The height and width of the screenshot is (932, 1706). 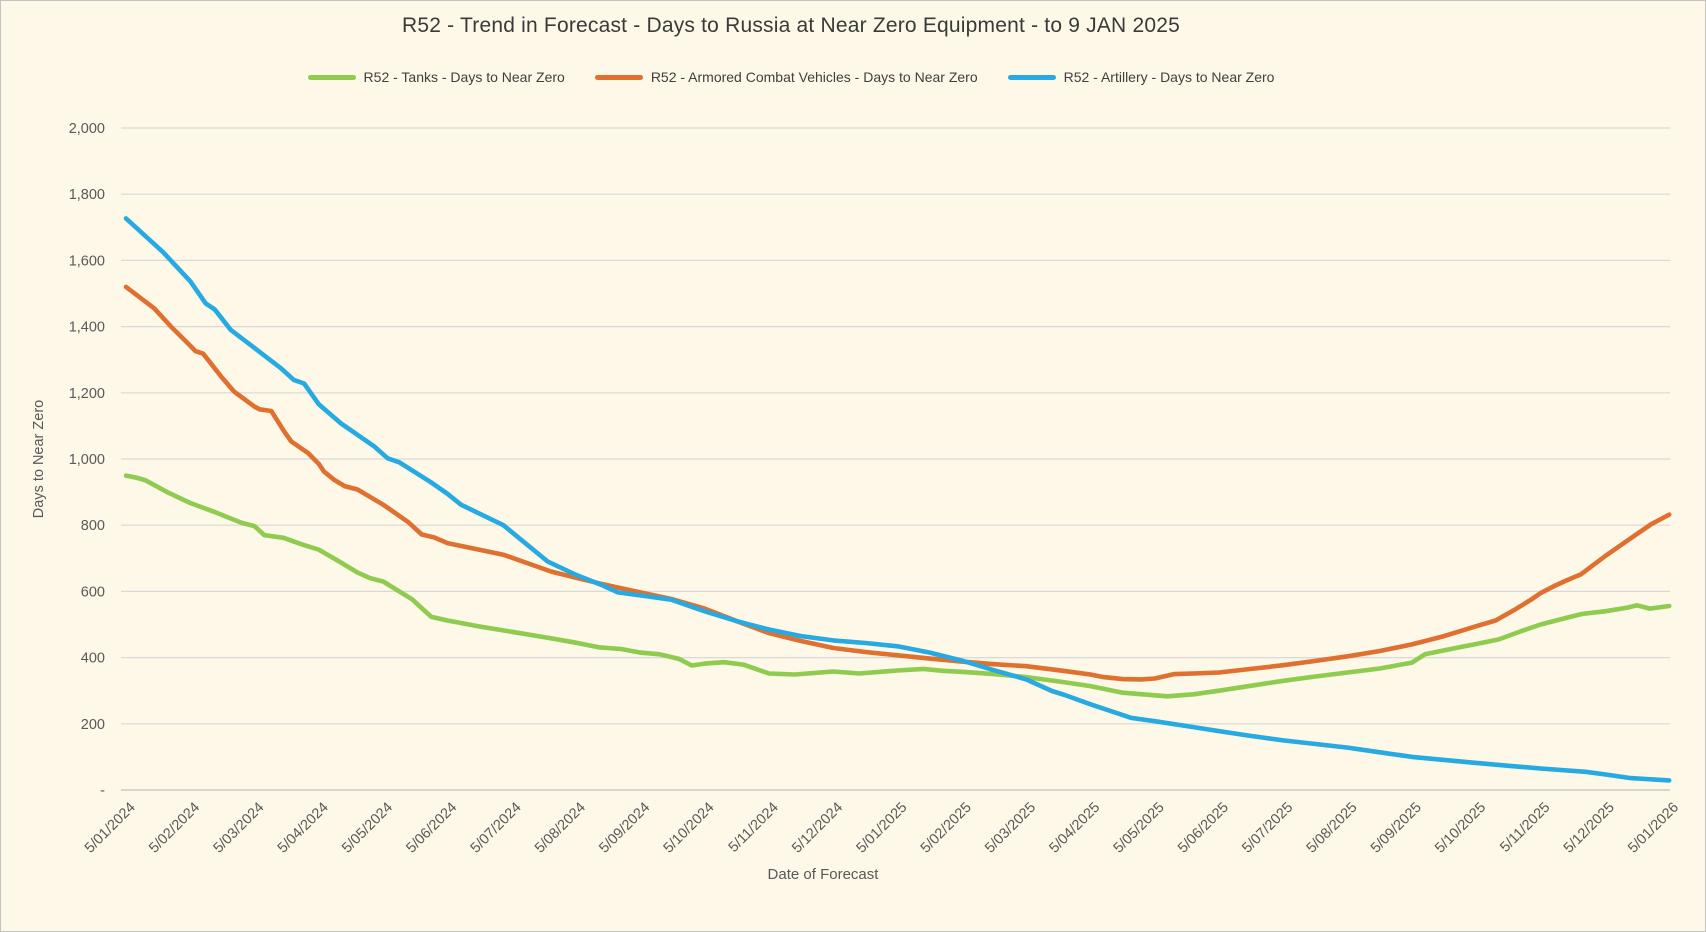 What do you see at coordinates (624, 828) in the screenshot?
I see `x-tick-label: 5/09/2024` at bounding box center [624, 828].